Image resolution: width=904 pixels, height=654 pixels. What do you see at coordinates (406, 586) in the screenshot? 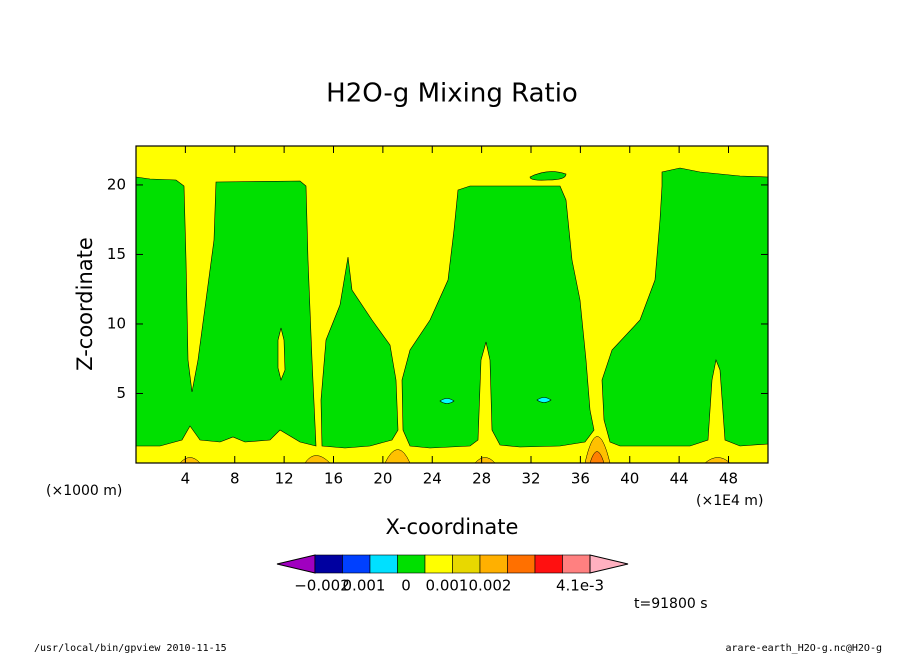
I see `colorbar-label: 0` at bounding box center [406, 586].